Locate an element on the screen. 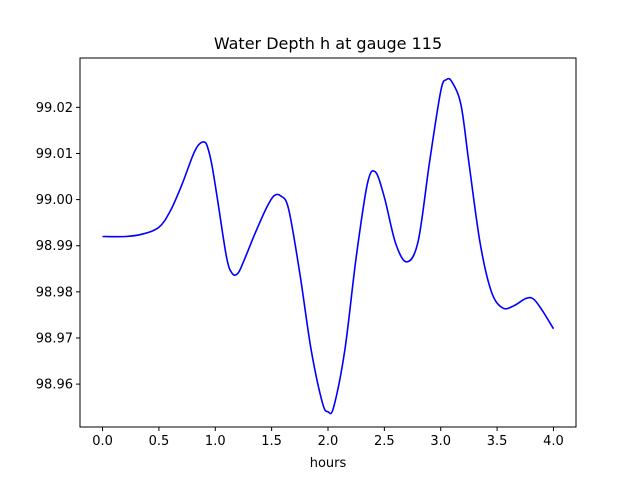 The height and width of the screenshot is (480, 640). y-tick-label: 98.96 is located at coordinates (54, 385).